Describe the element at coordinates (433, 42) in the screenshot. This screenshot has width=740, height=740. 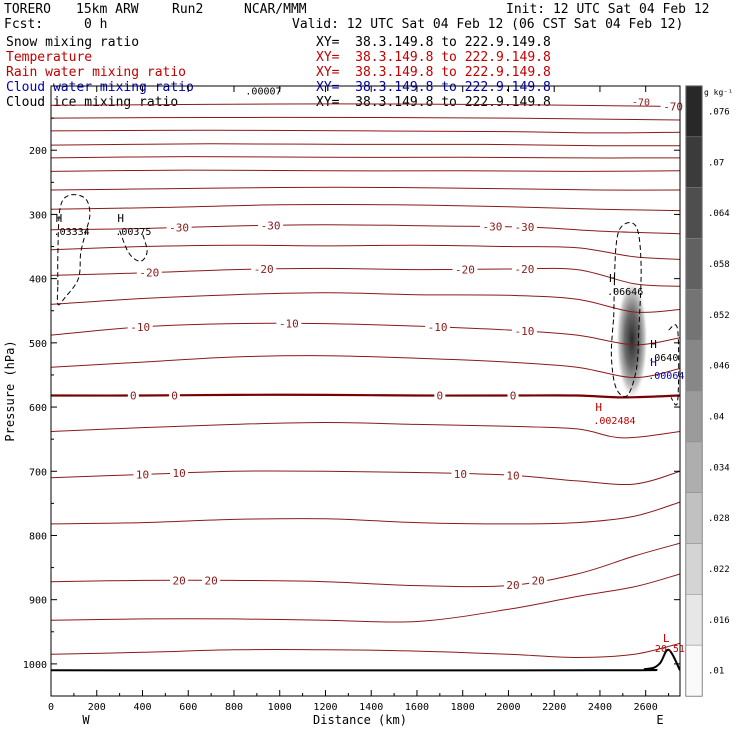
I see `field-xy-snow: XY= 38.3.149.8 to 222.9.149.8` at that location.